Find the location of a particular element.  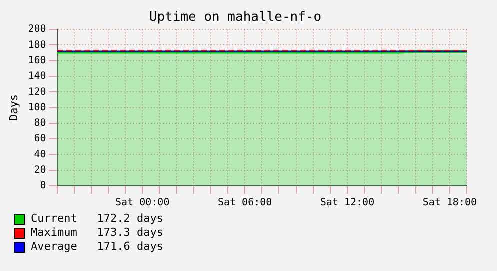

x-tick-label: Sat 06:00 is located at coordinates (245, 203).